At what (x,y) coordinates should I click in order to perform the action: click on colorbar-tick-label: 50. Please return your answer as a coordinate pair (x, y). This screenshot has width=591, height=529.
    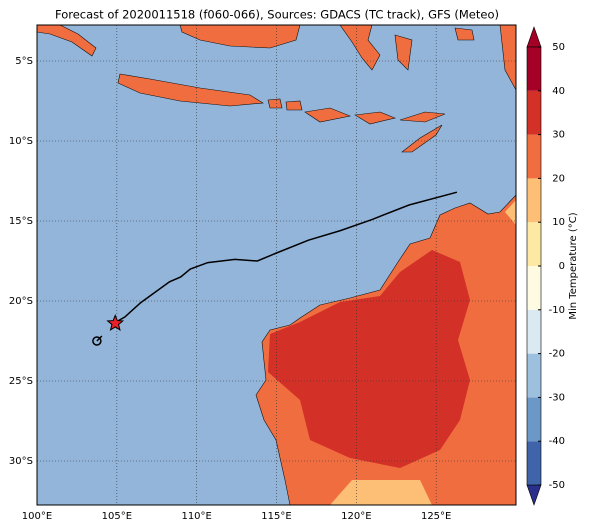
    Looking at the image, I should click on (558, 47).